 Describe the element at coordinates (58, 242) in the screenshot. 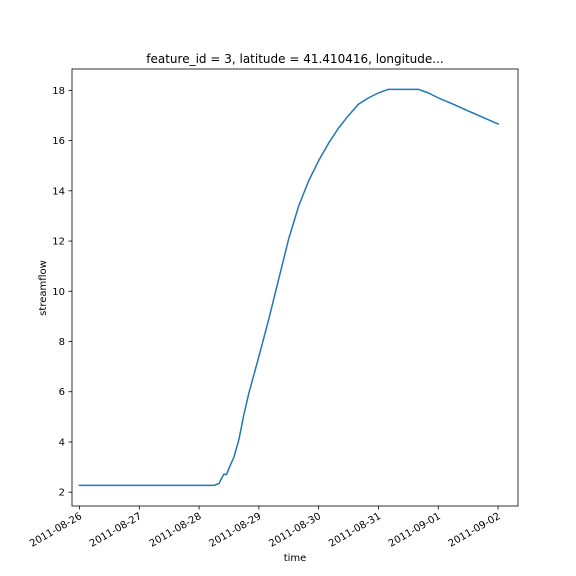

I see `y-tick-label: 12` at that location.